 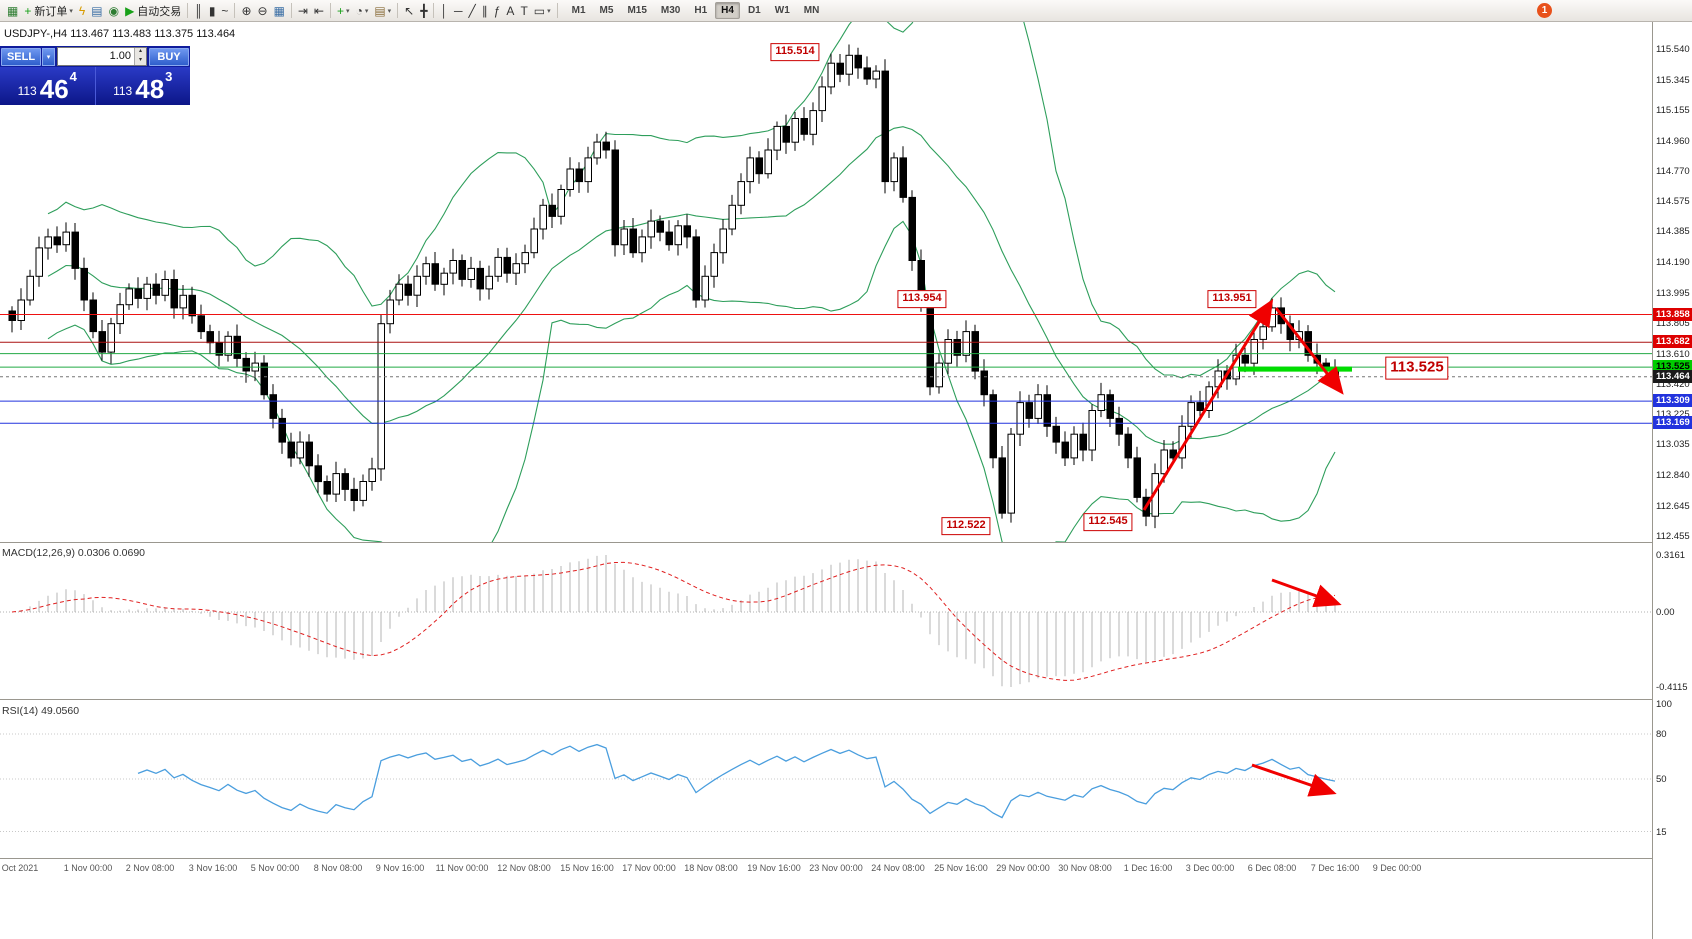 What do you see at coordinates (102, 56) in the screenshot?
I see `volume-input: 1.00 ▴ ▾` at bounding box center [102, 56].